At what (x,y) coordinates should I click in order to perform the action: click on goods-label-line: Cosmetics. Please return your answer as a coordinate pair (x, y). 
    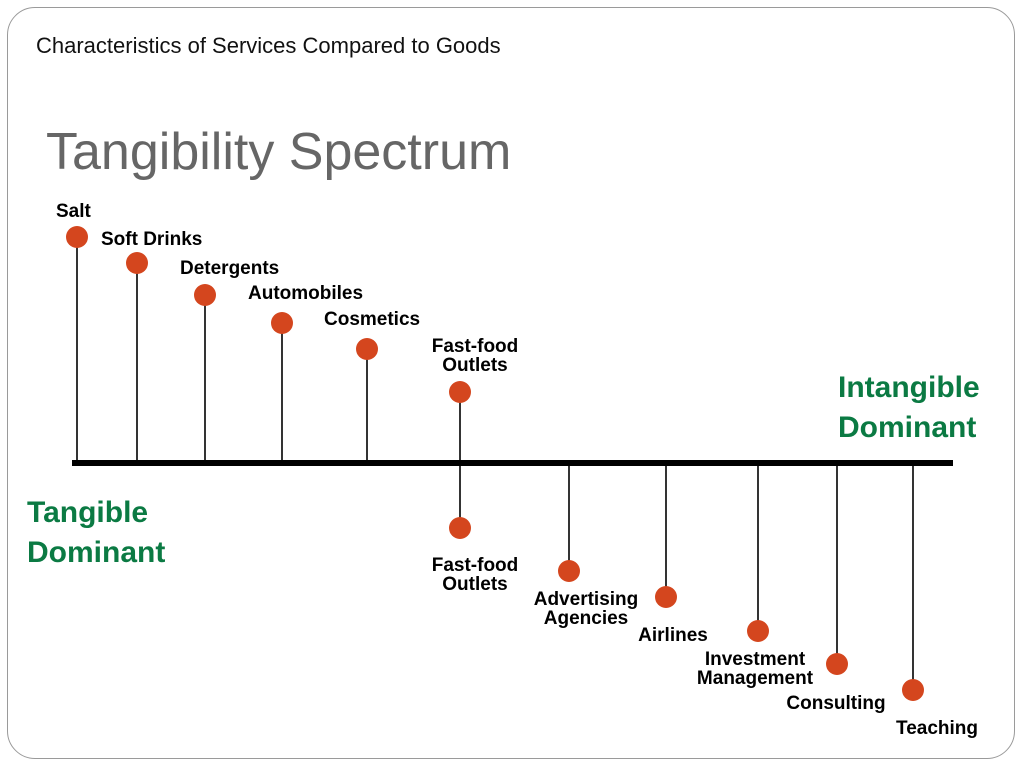
    Looking at the image, I should click on (372, 319).